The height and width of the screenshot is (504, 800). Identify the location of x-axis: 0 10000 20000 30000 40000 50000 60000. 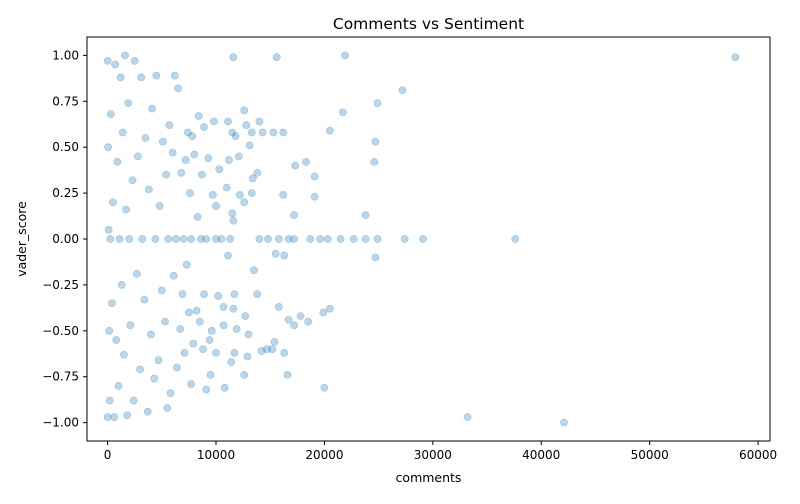
(440, 451).